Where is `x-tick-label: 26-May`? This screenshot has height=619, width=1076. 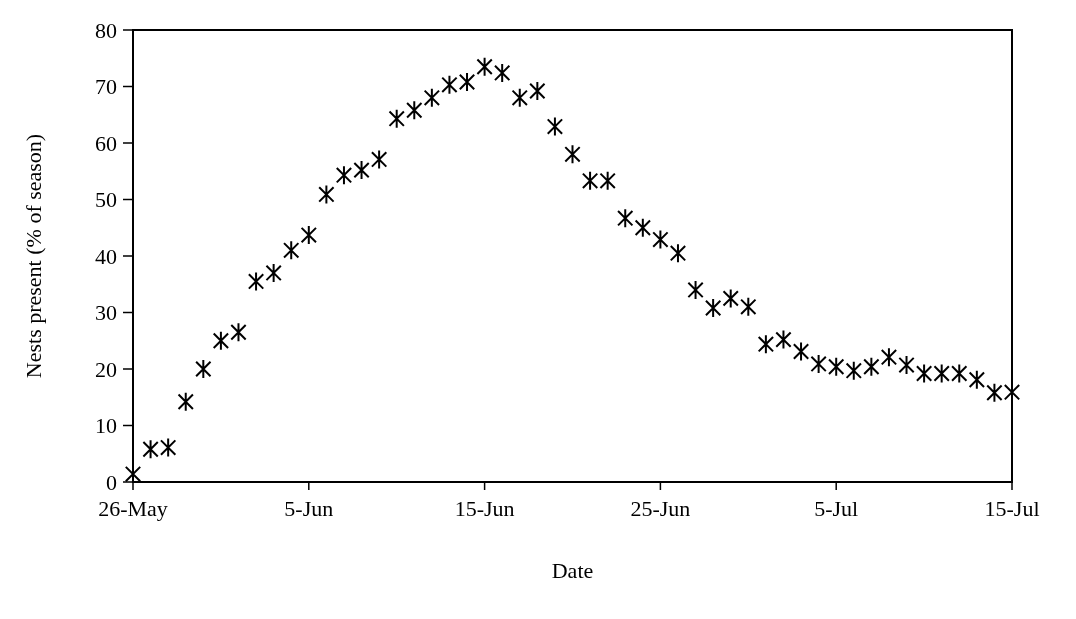 x-tick-label: 26-May is located at coordinates (133, 508).